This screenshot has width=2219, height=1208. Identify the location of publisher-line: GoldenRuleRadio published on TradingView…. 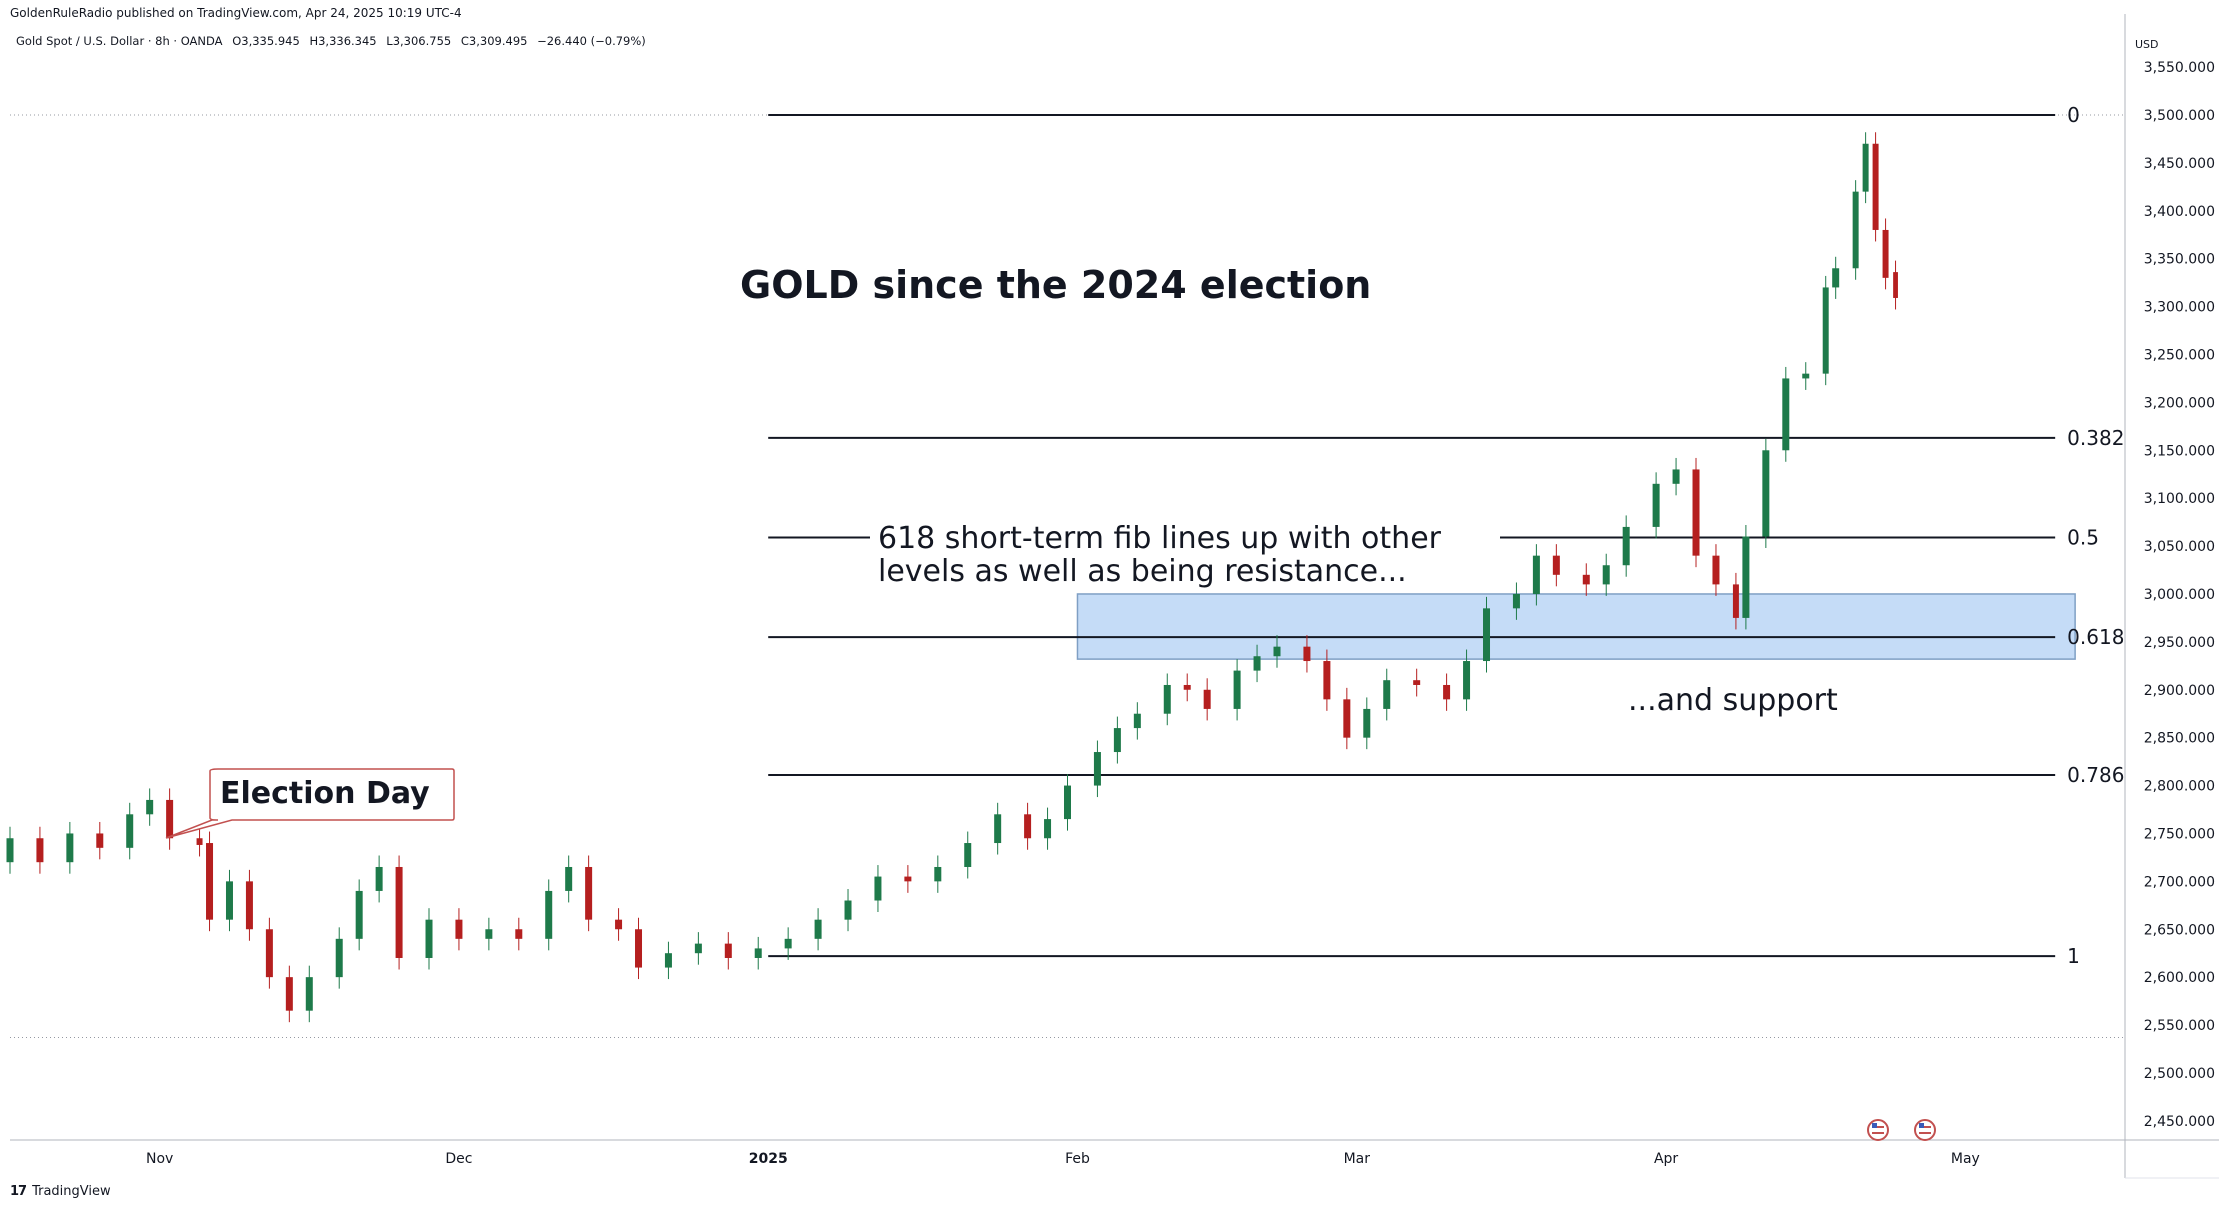
(236, 13).